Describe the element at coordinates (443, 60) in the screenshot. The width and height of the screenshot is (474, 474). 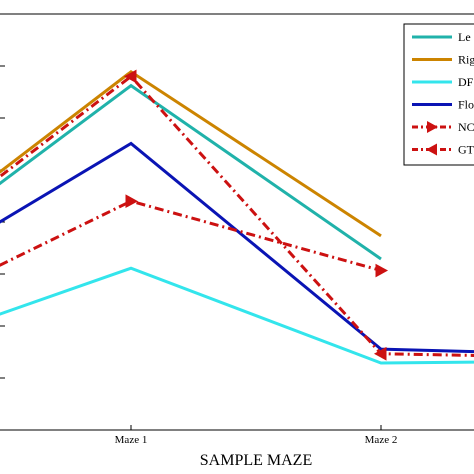
I see `legend-item: Rig` at that location.